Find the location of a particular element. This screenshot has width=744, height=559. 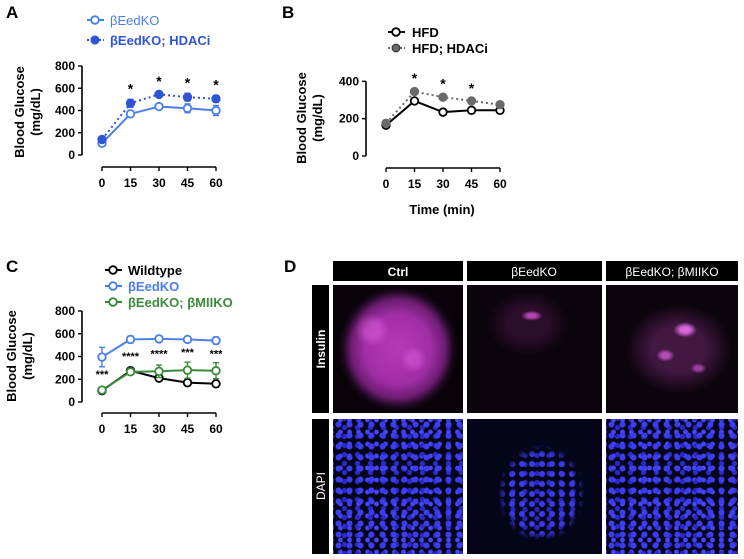

y-tick-label-a: 200 is located at coordinates (65, 133).